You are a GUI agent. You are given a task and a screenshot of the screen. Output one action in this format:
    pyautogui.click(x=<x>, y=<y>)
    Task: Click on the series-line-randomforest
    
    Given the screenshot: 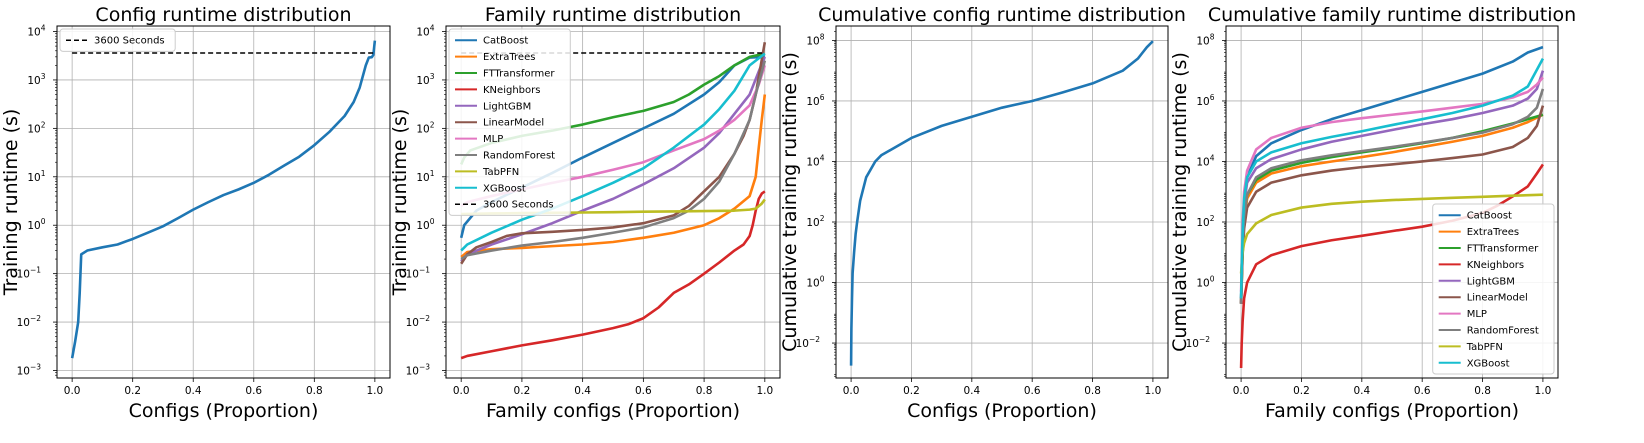 What is the action you would take?
    pyautogui.click(x=613, y=160)
    